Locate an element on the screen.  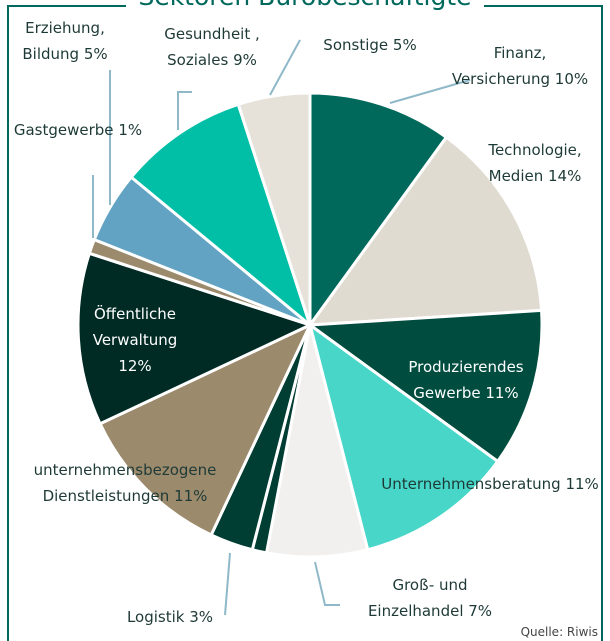
value-label: 12% is located at coordinates (135, 366).